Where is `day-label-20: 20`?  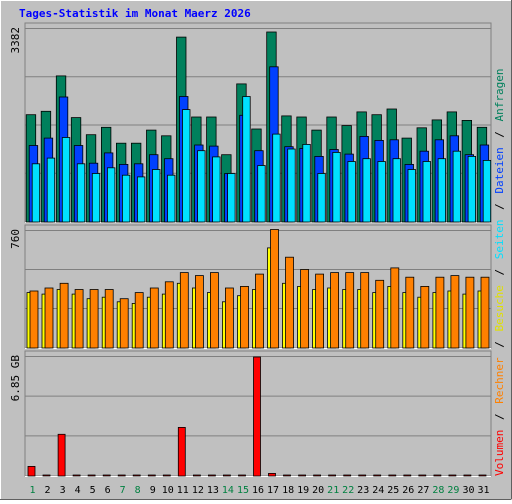 day-label-20: 20 is located at coordinates (318, 490).